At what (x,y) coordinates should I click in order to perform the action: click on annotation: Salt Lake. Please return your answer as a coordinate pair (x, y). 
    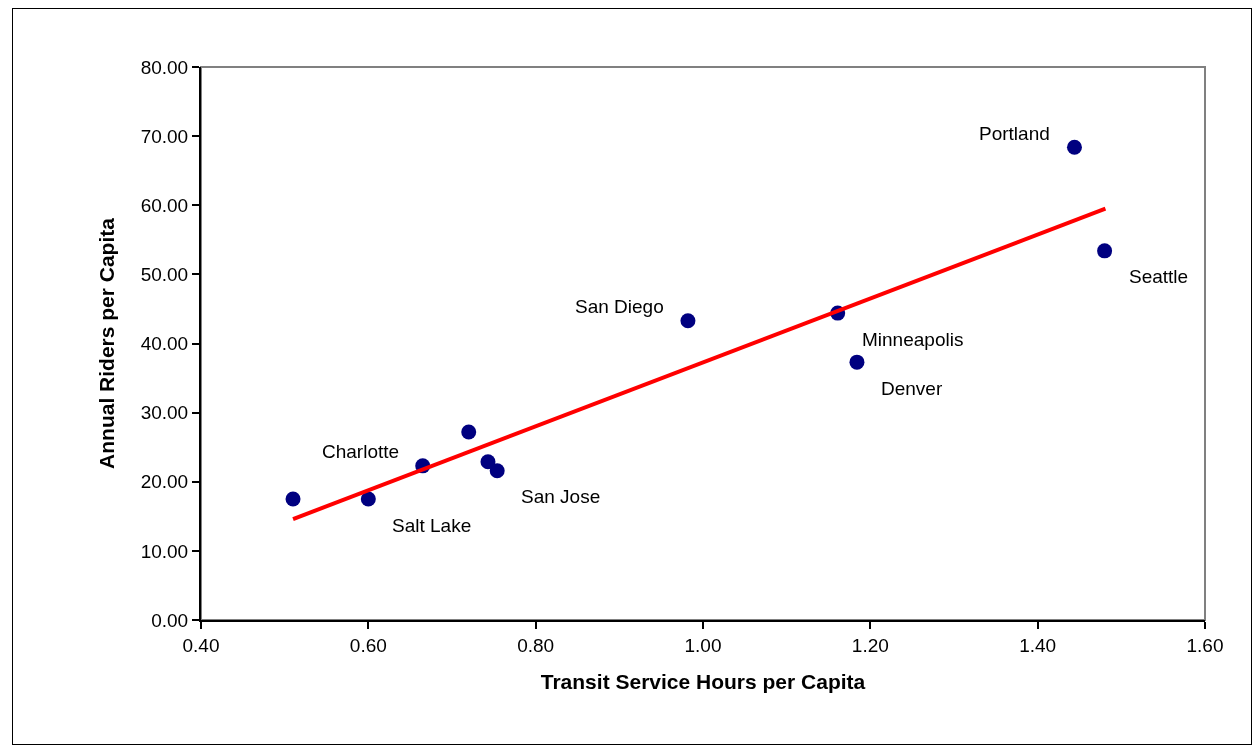
    Looking at the image, I should click on (432, 525).